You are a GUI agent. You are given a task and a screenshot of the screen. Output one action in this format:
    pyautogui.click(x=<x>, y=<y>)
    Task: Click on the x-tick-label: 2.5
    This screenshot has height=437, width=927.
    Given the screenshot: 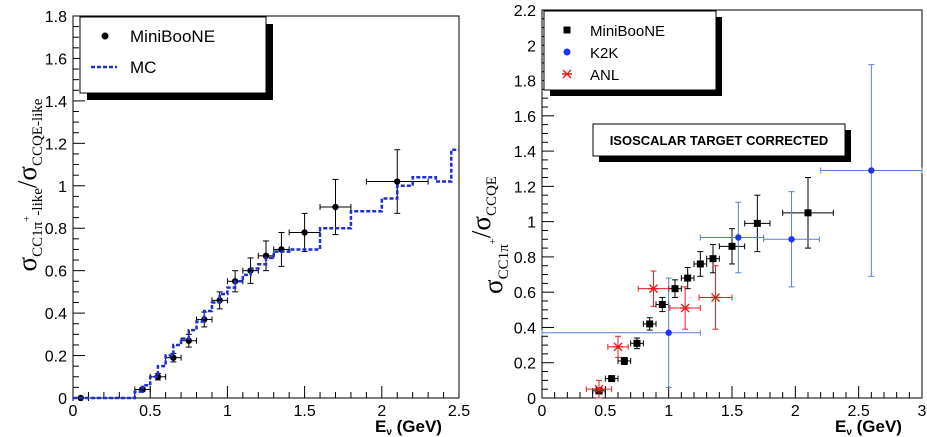 What is the action you would take?
    pyautogui.click(x=859, y=411)
    